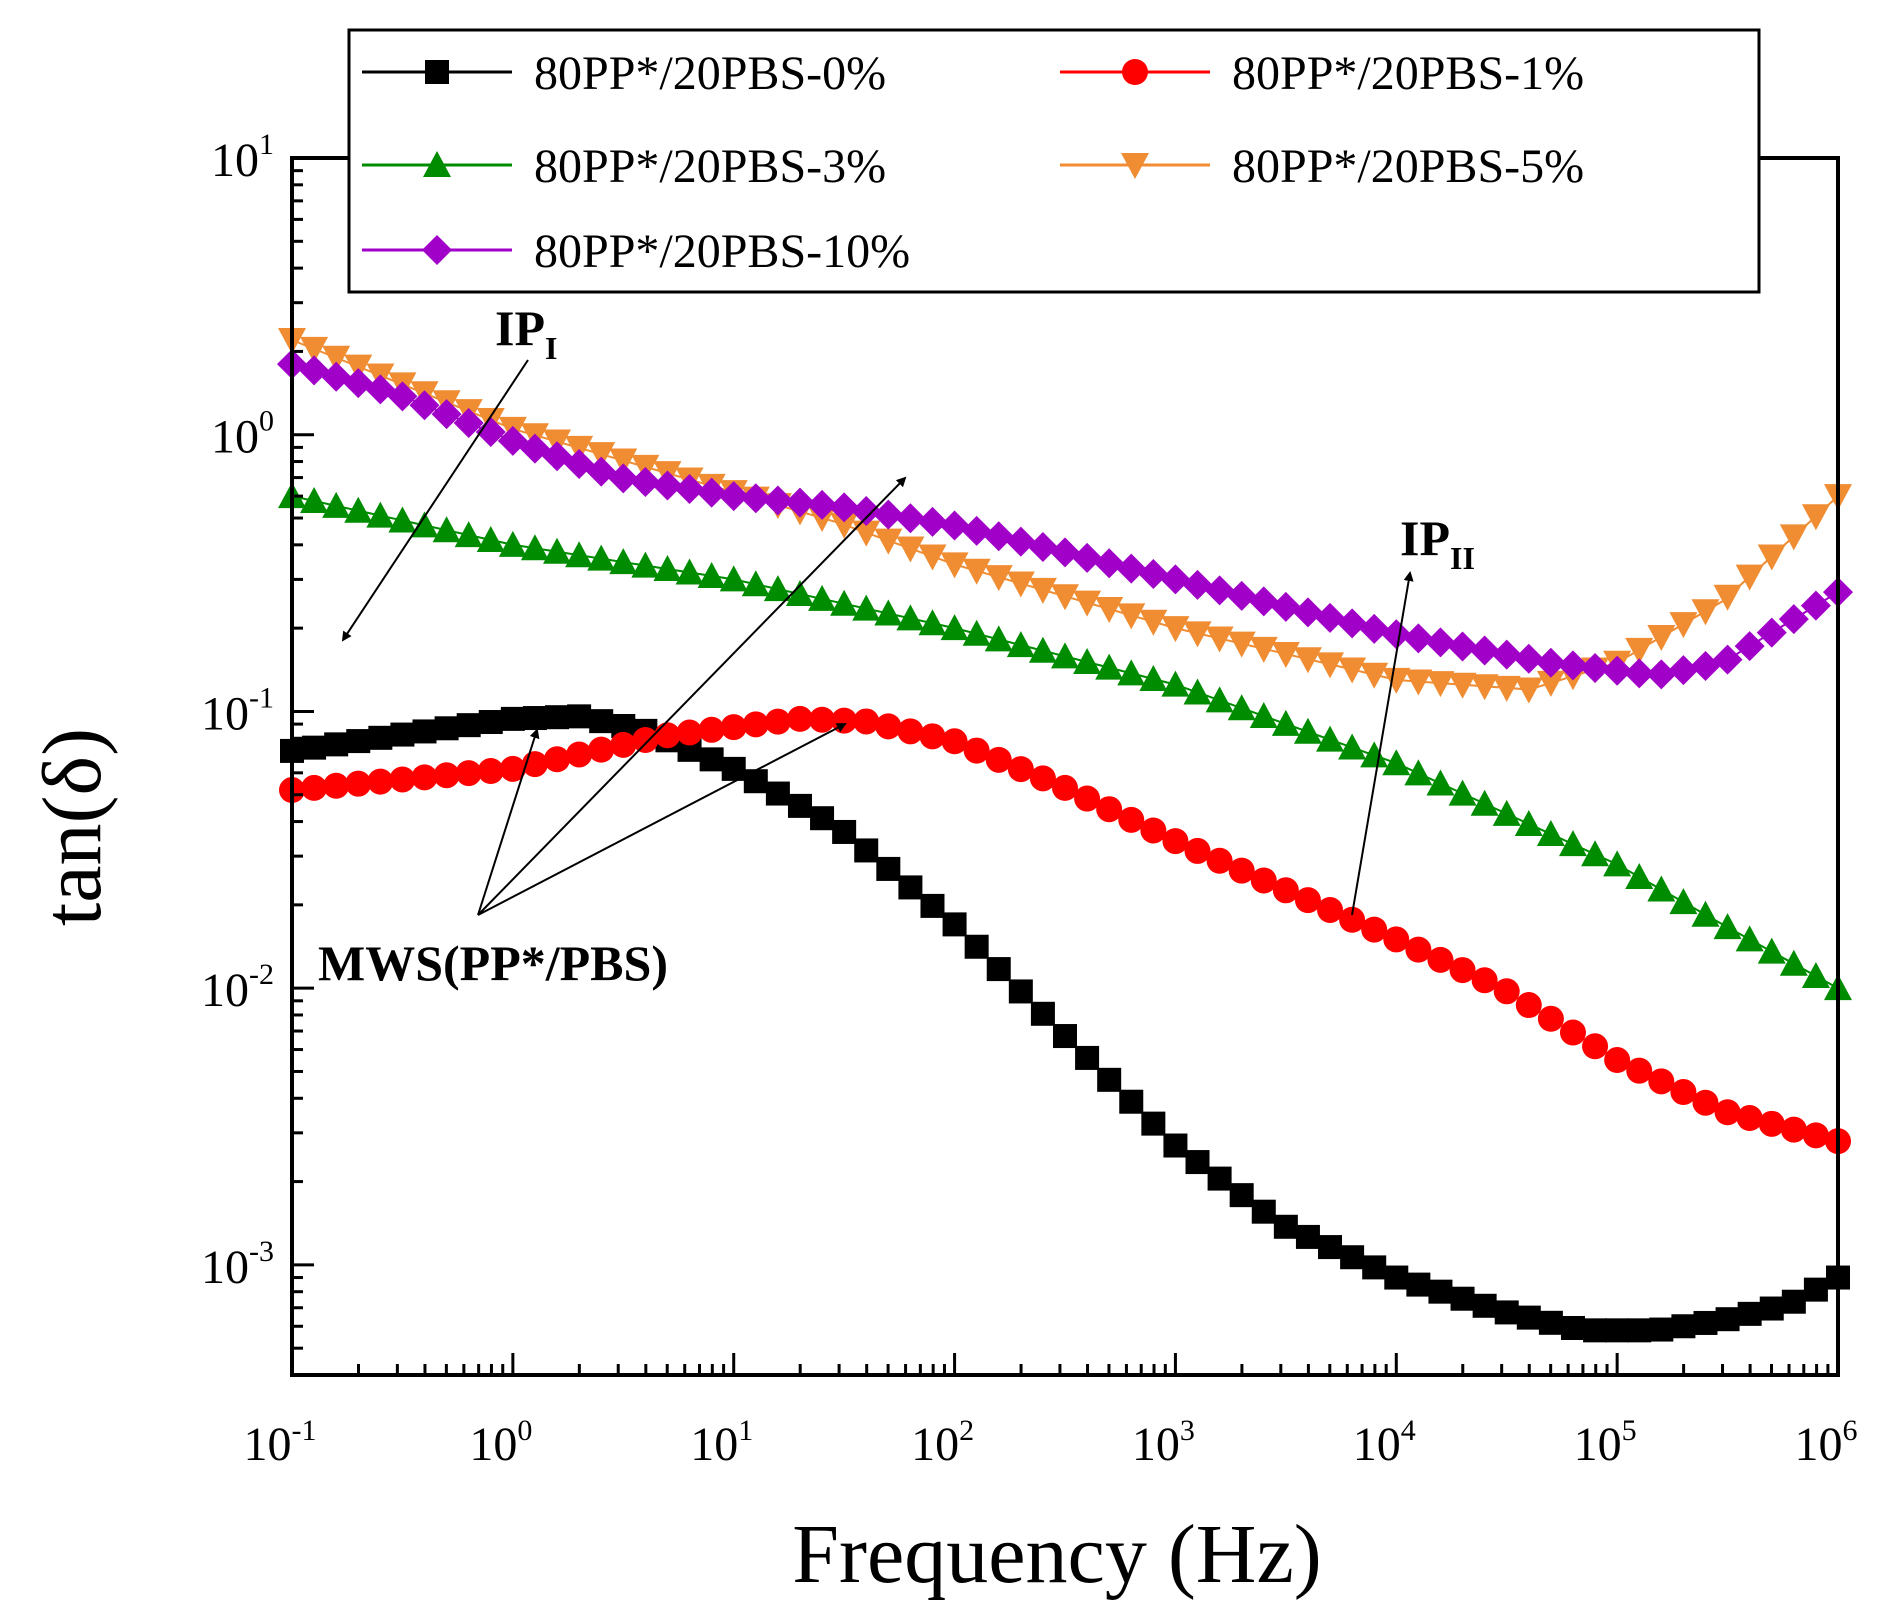 The image size is (1893, 1604). Describe the element at coordinates (722, 251) in the screenshot. I see `legend-label: 80PP*/20PBS-10%` at that location.